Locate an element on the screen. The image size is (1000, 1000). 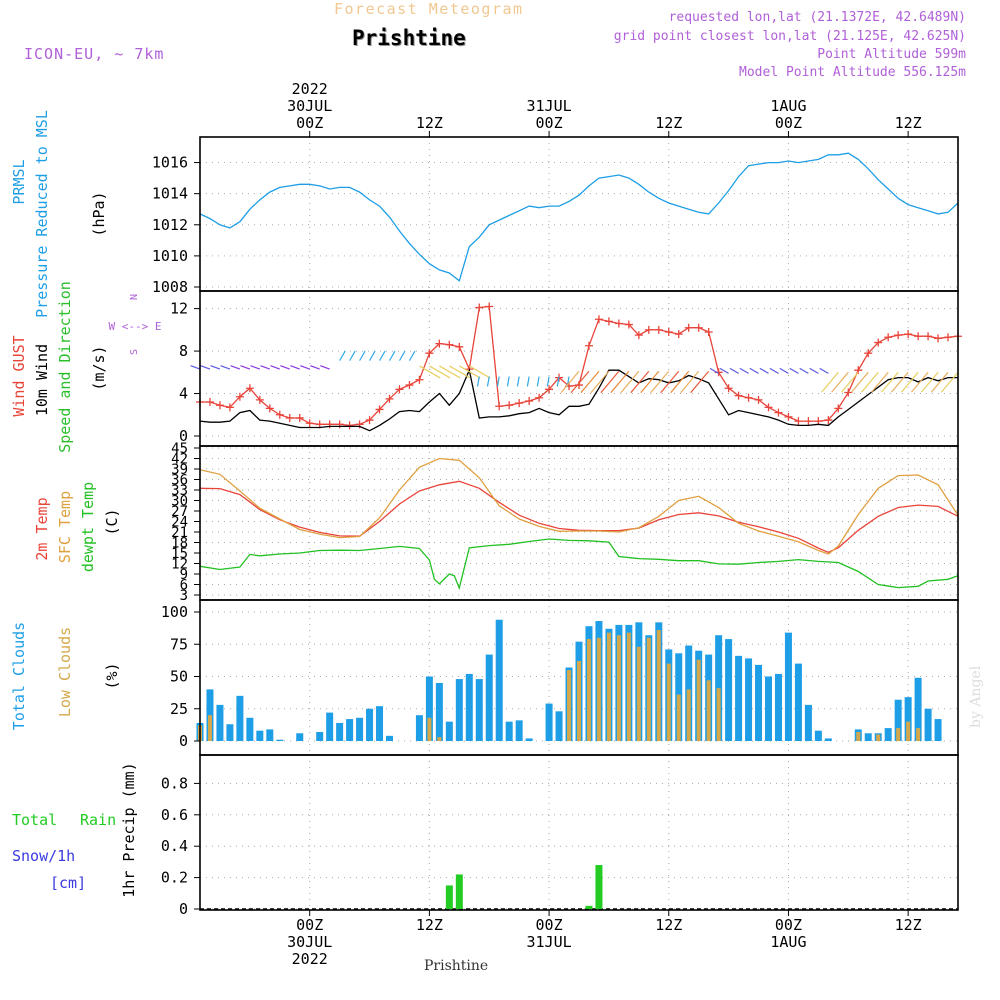
temp-2m-line is located at coordinates (579, 517).